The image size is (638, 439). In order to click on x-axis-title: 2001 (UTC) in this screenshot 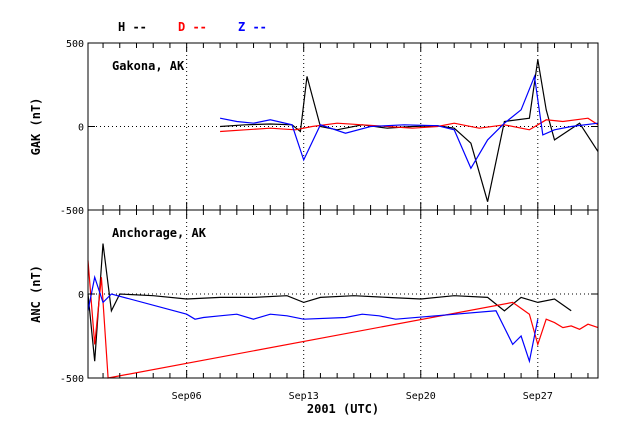, I will do `click(343, 409)`.